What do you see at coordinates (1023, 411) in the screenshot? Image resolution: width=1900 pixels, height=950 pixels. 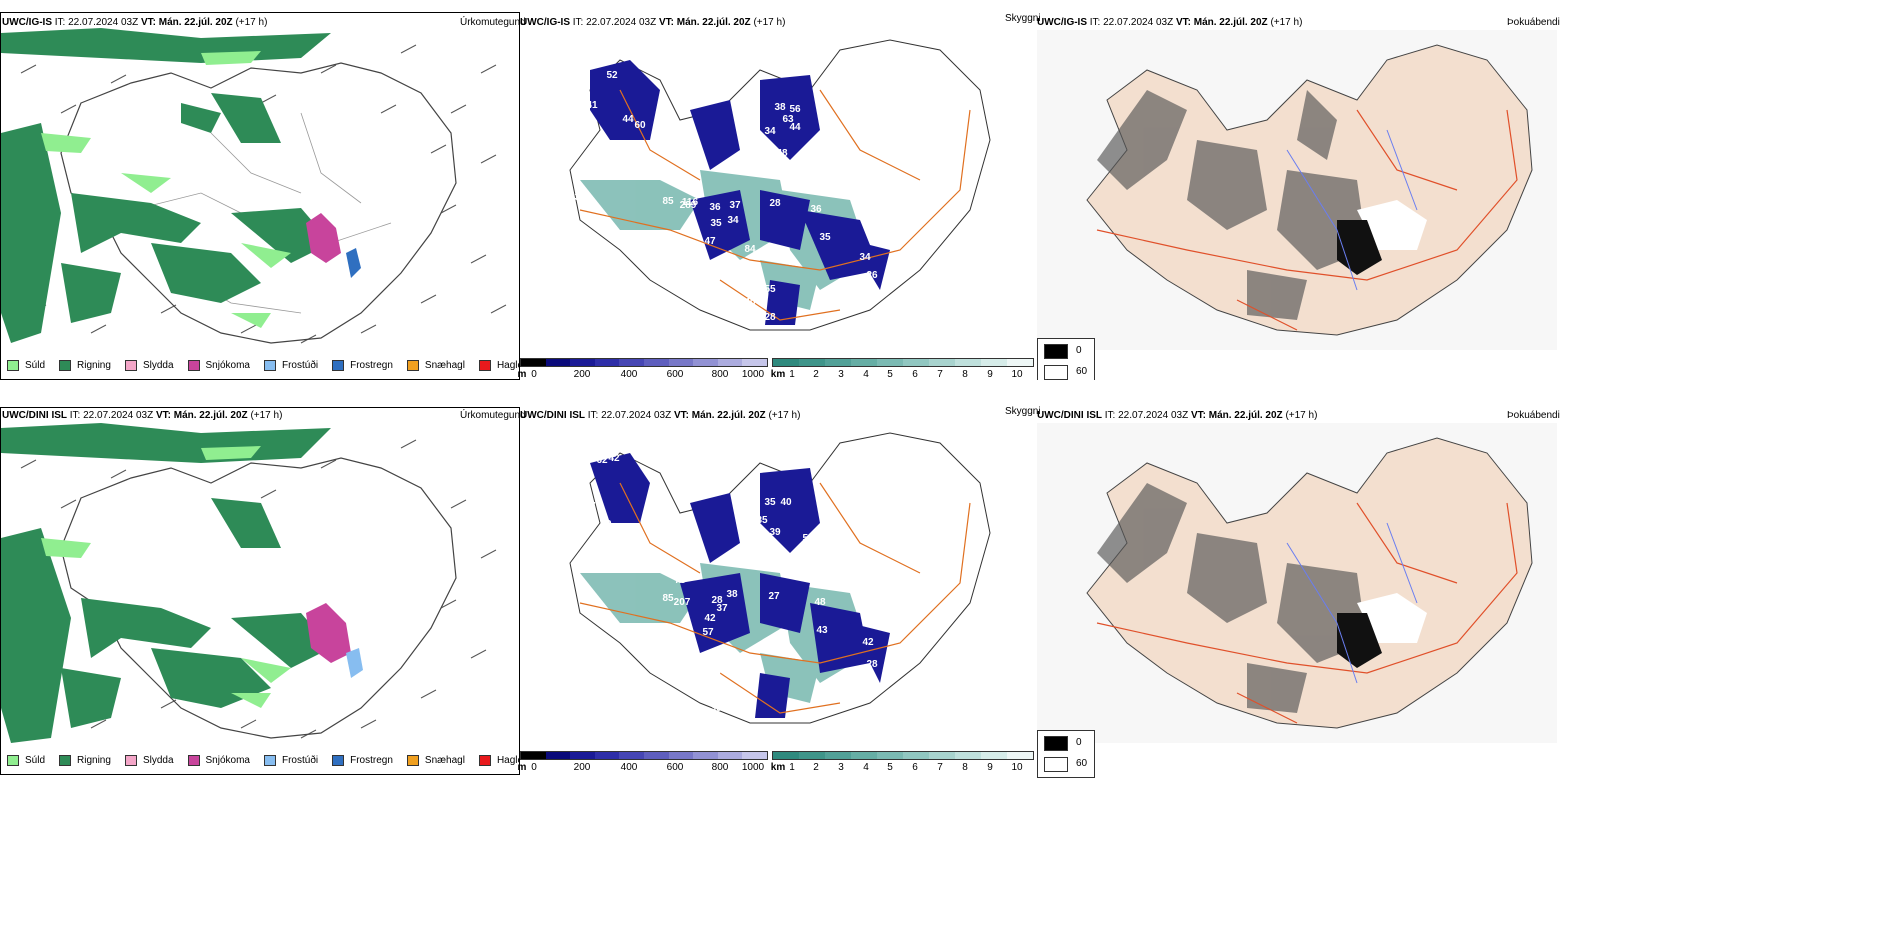 I see `vis-title: Skyggni` at bounding box center [1023, 411].